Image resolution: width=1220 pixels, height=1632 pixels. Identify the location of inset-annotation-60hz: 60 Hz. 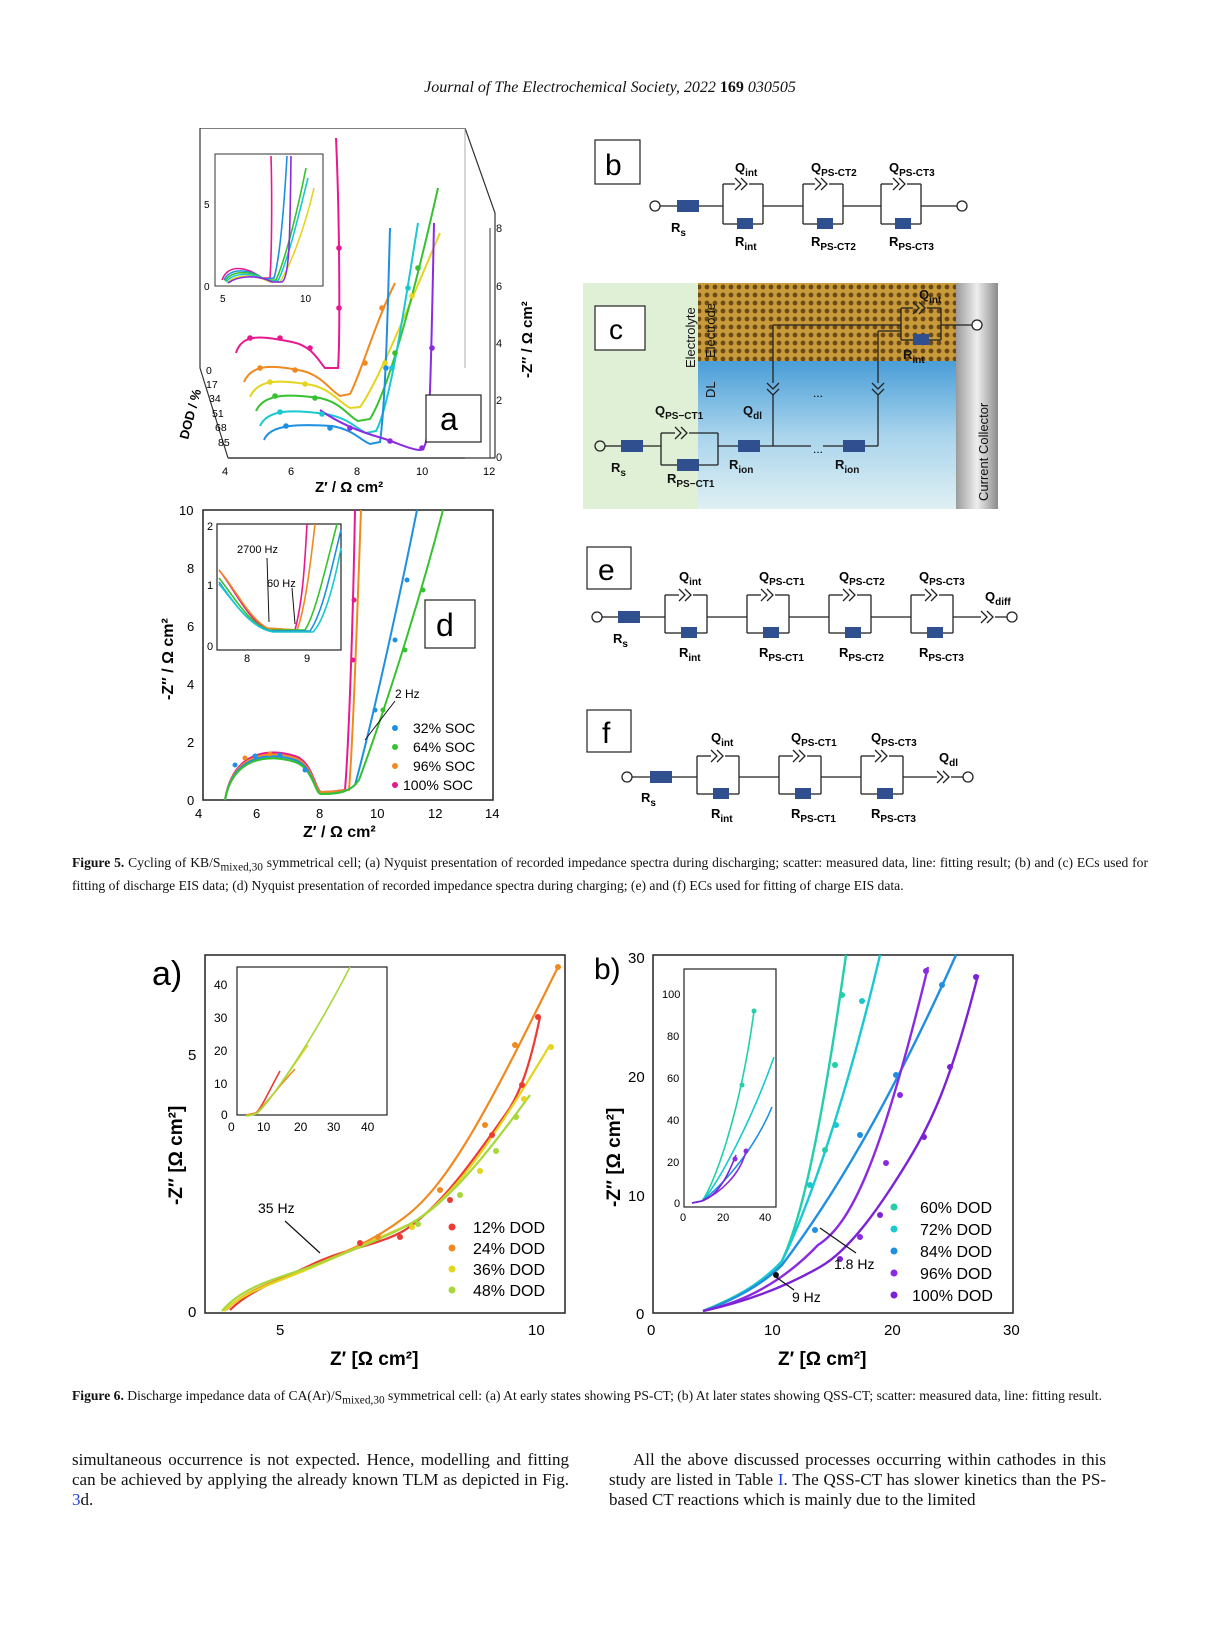
(281, 584).